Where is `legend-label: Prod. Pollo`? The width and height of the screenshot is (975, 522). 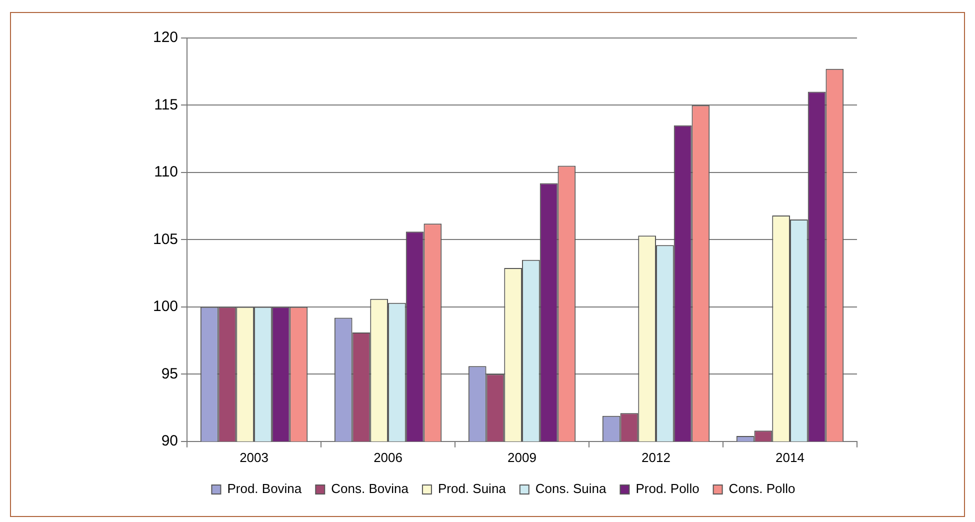
legend-label: Prod. Pollo is located at coordinates (668, 488).